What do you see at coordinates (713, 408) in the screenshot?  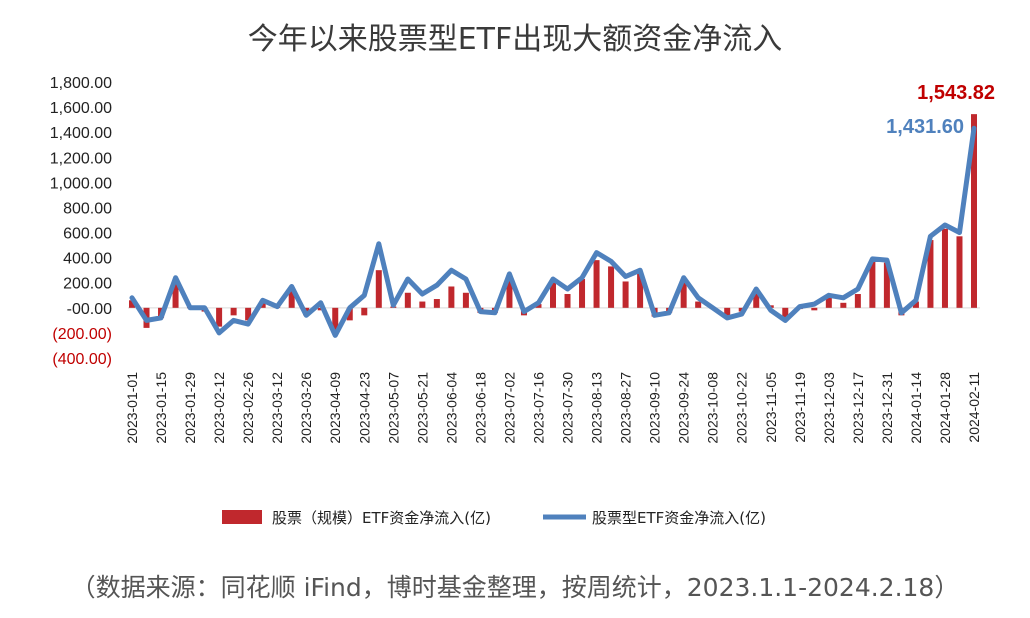 I see `x-tick-label: 2023-10-08` at bounding box center [713, 408].